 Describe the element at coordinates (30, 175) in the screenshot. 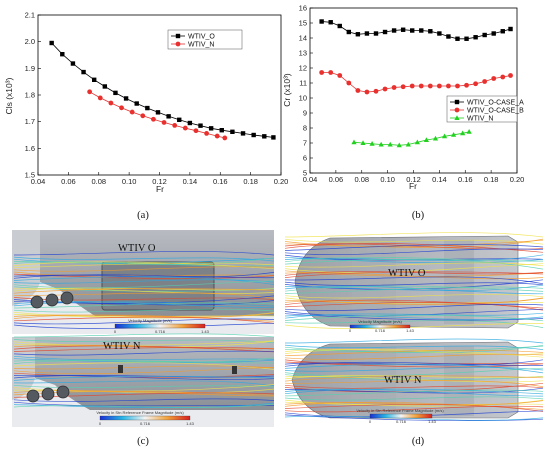

I see `chartA-ytick-label: 1.5` at that location.